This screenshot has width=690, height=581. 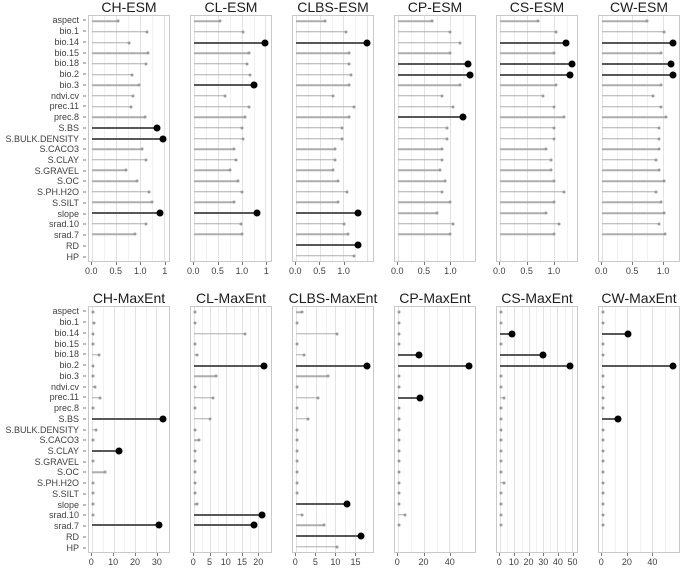 What do you see at coordinates (501, 525) in the screenshot?
I see `lollipop-dot-srad.7` at bounding box center [501, 525].